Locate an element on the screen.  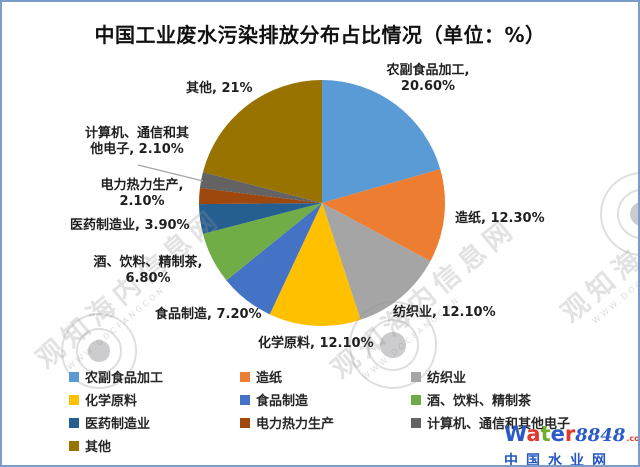
slice-label-9: 其他, 21% is located at coordinates (219, 88).